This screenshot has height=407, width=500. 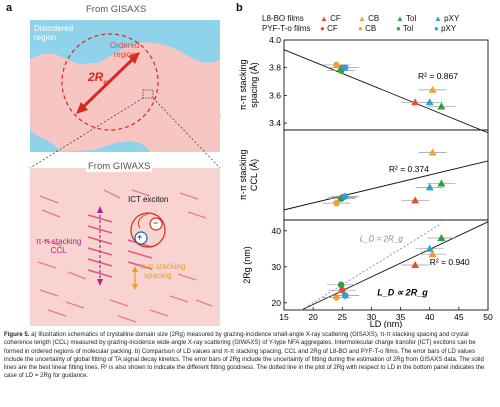 I want to click on ordered-region-label: Ordered region, so click(x=124, y=50).